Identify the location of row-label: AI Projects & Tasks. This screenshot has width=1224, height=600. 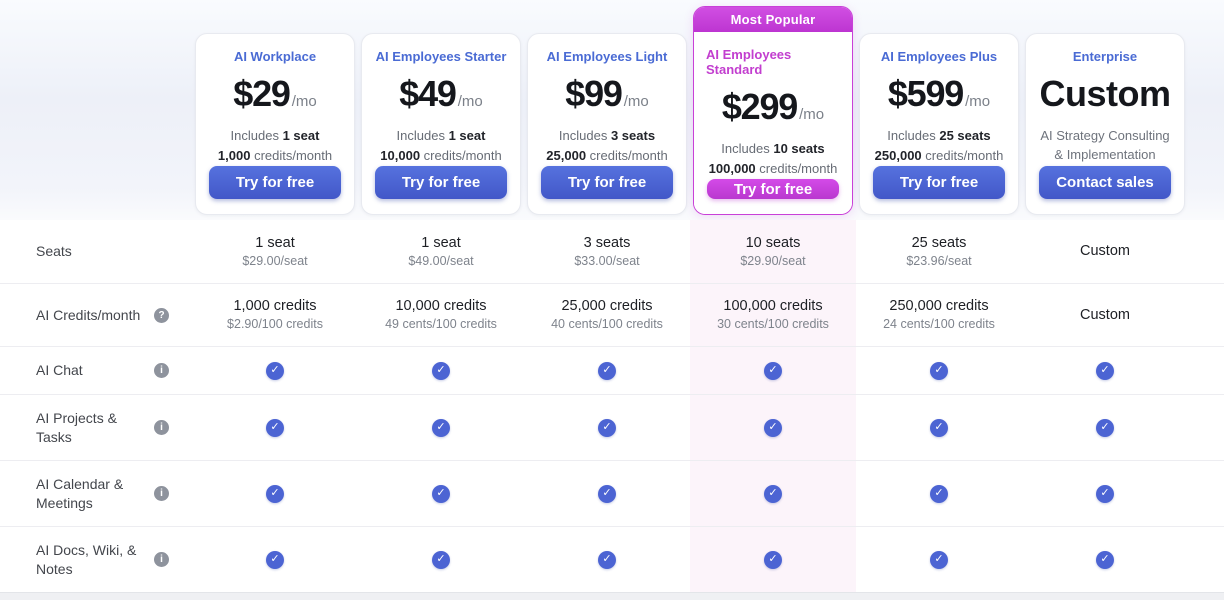
(76, 427).